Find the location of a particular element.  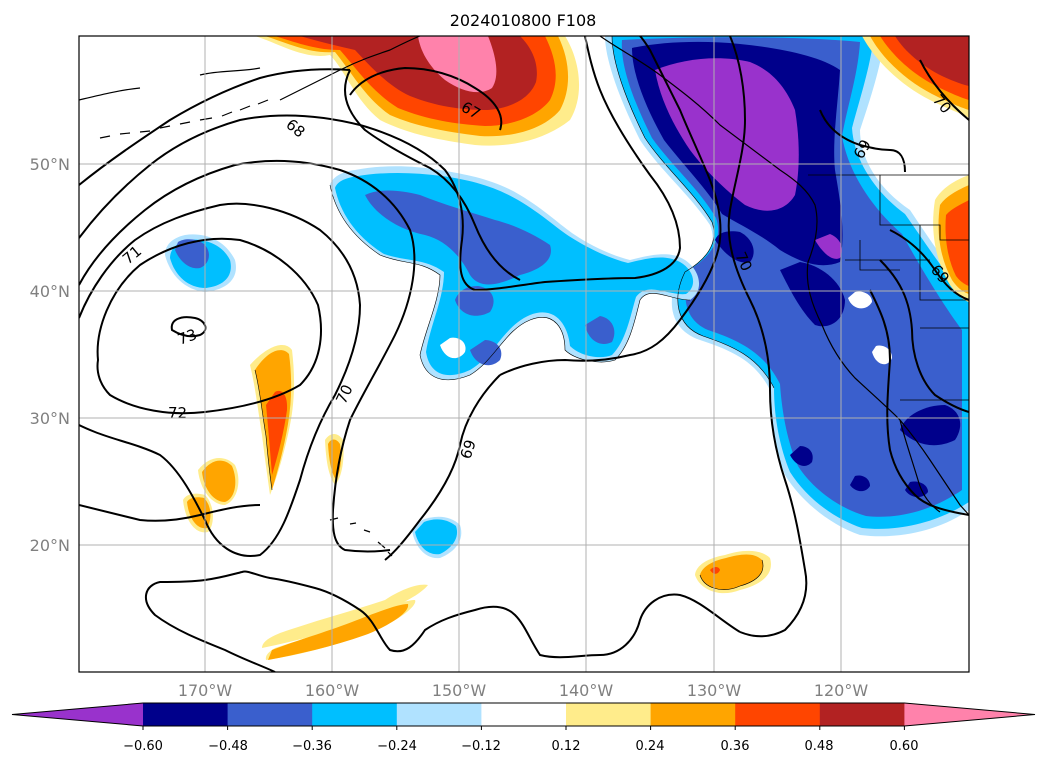

latitude-labels: 50°N 40°N 30°N 20°N is located at coordinates (50, 355).